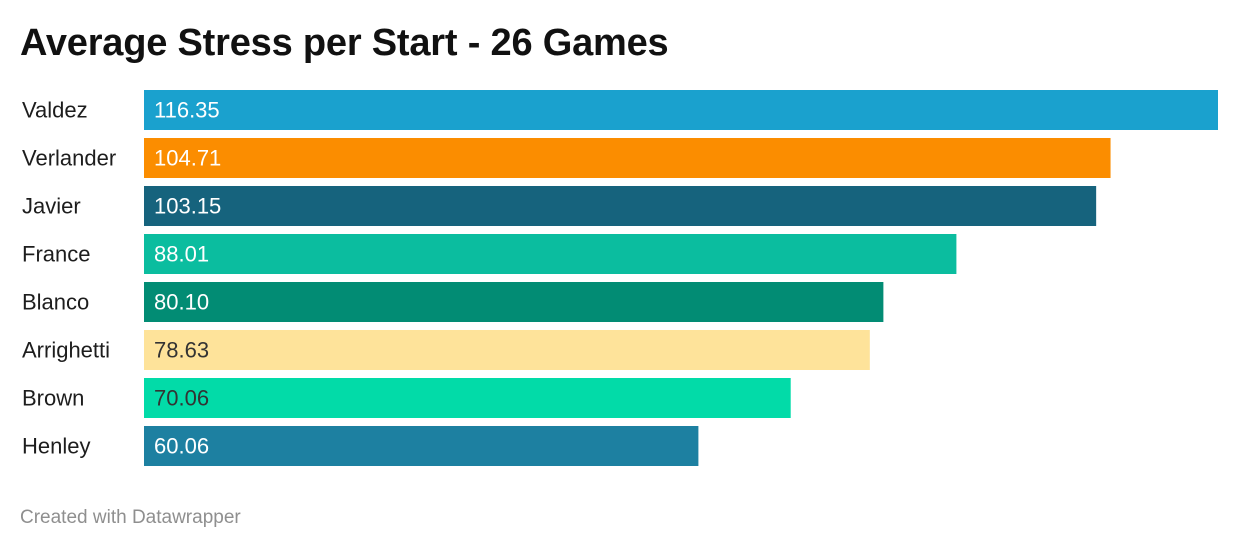 This screenshot has height=552, width=1240. What do you see at coordinates (53, 398) in the screenshot?
I see `category-label: Brown` at bounding box center [53, 398].